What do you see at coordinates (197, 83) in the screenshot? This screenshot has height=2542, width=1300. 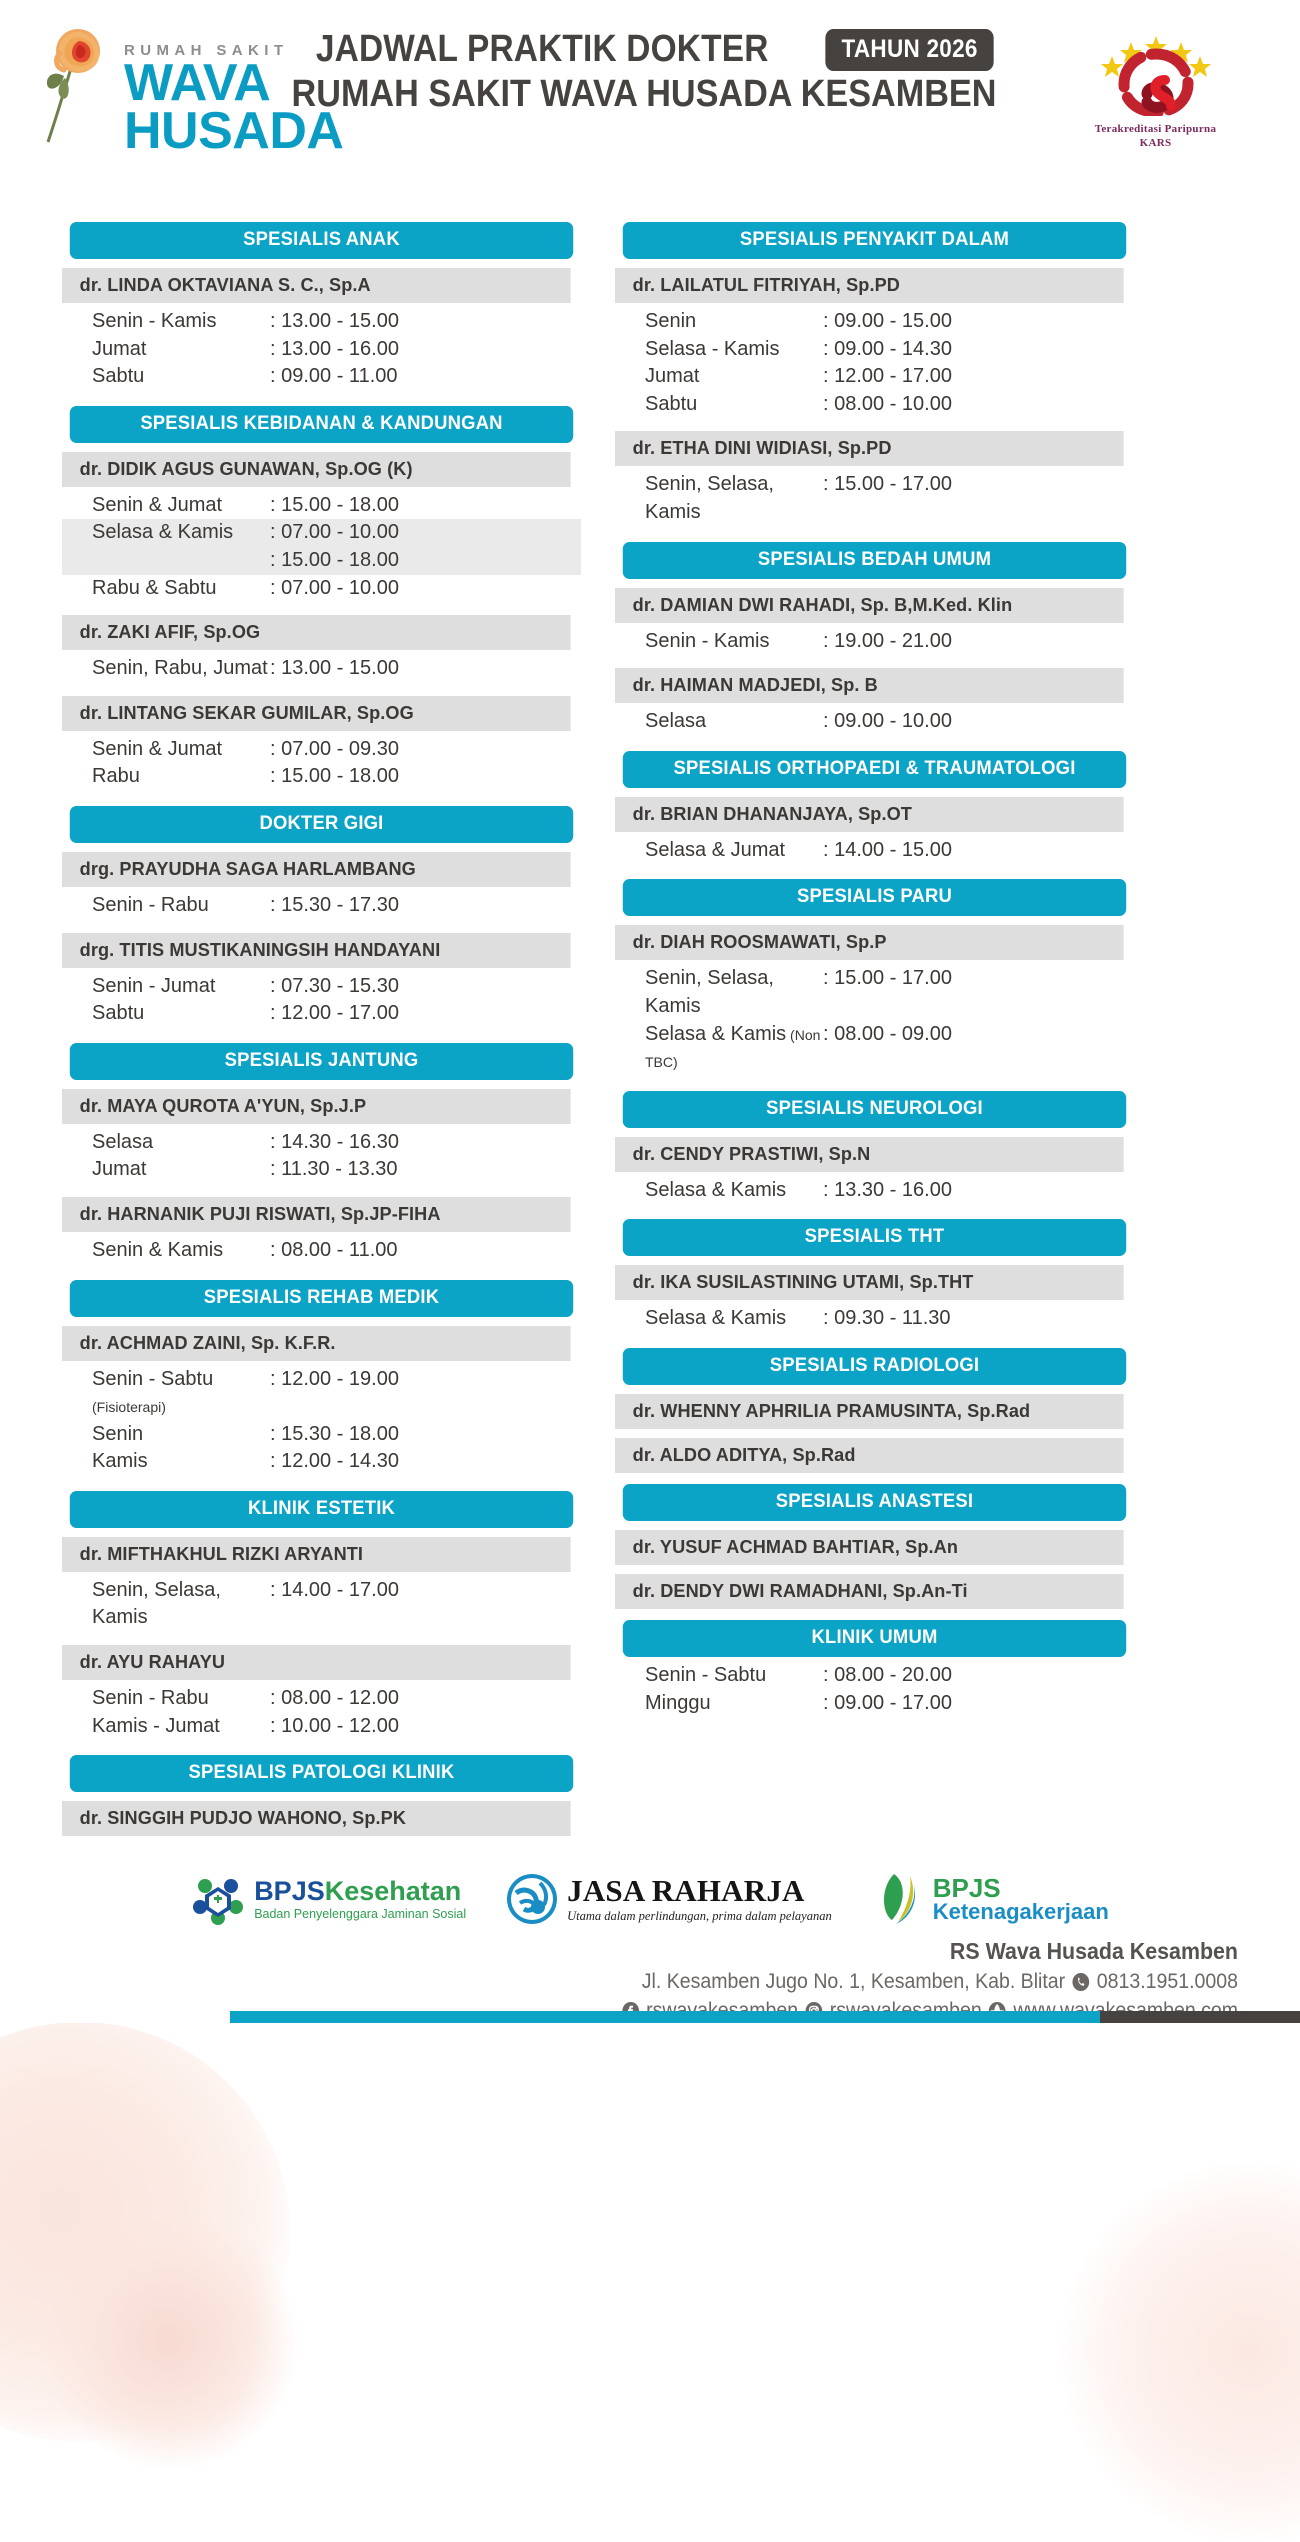 I see `logo-name-line1: WAVA` at bounding box center [197, 83].